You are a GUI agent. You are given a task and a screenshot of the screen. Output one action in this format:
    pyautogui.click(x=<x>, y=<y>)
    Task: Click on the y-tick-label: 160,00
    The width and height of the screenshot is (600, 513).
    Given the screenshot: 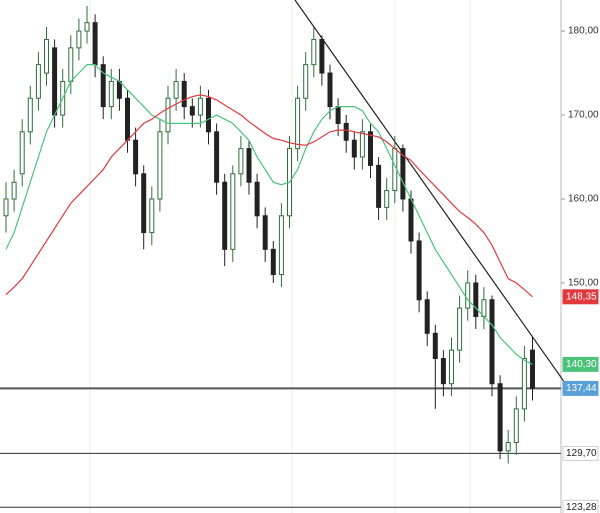 What is the action you would take?
    pyautogui.click(x=583, y=199)
    